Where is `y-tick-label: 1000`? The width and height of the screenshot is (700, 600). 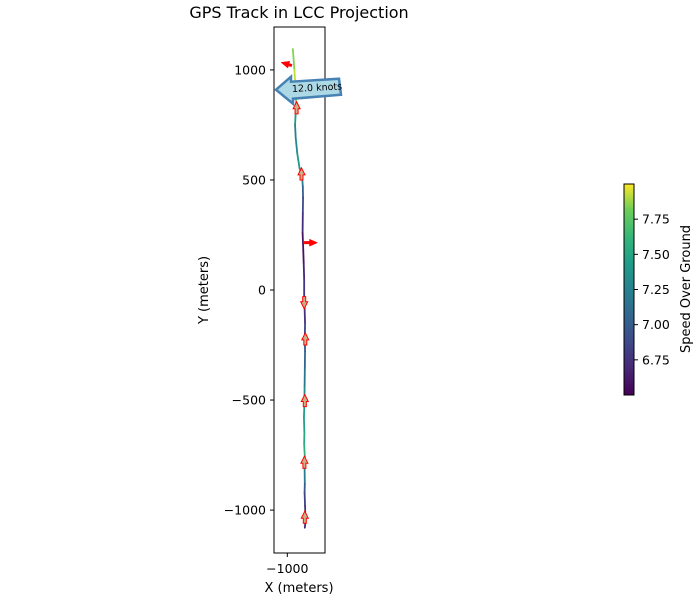
y-tick-label: 1000 is located at coordinates (250, 69).